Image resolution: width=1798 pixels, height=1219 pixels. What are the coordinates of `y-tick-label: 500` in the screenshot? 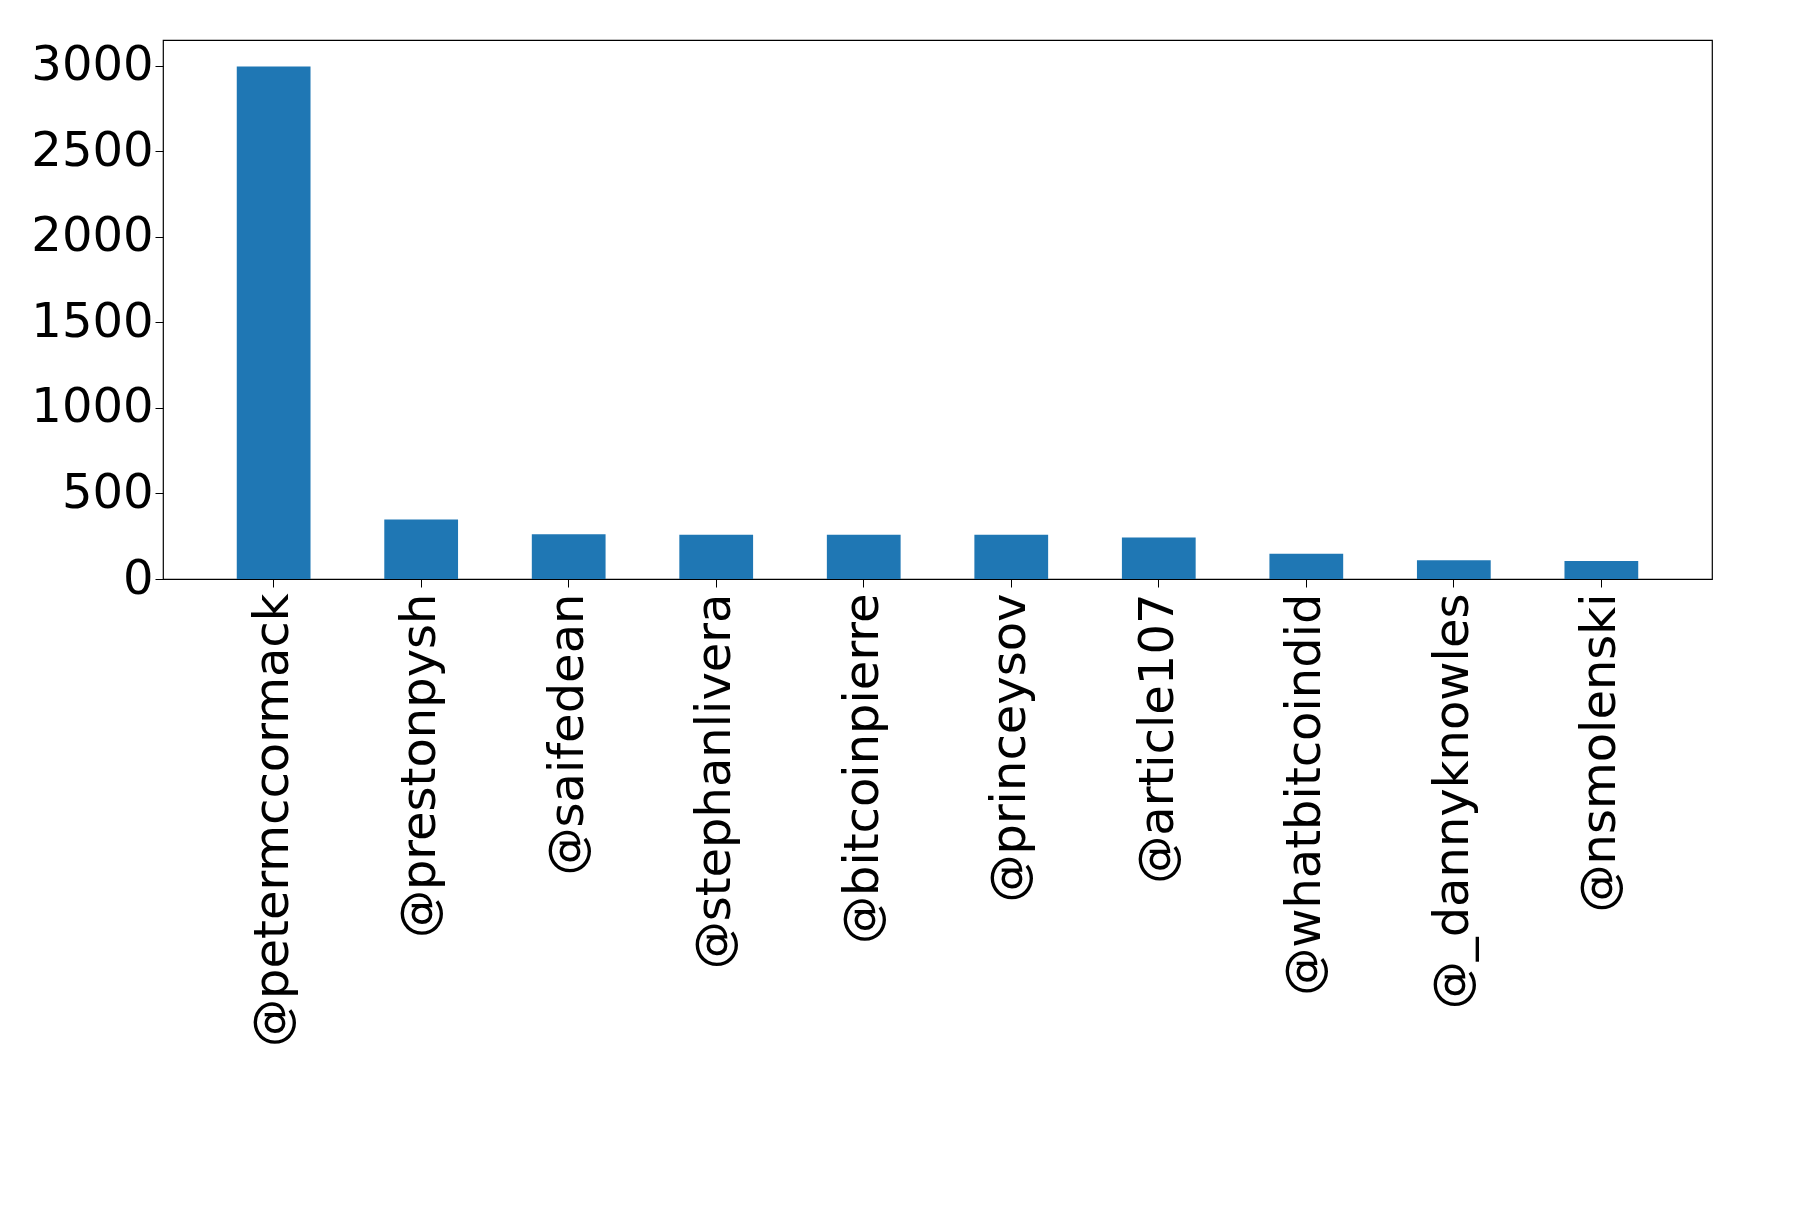 It's located at (107, 490).